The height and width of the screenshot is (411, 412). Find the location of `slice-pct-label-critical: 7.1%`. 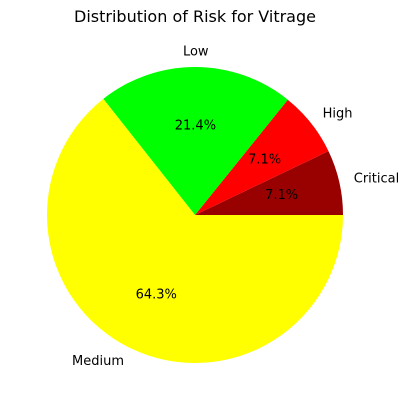

slice-pct-label-critical: 7.1% is located at coordinates (281, 195).